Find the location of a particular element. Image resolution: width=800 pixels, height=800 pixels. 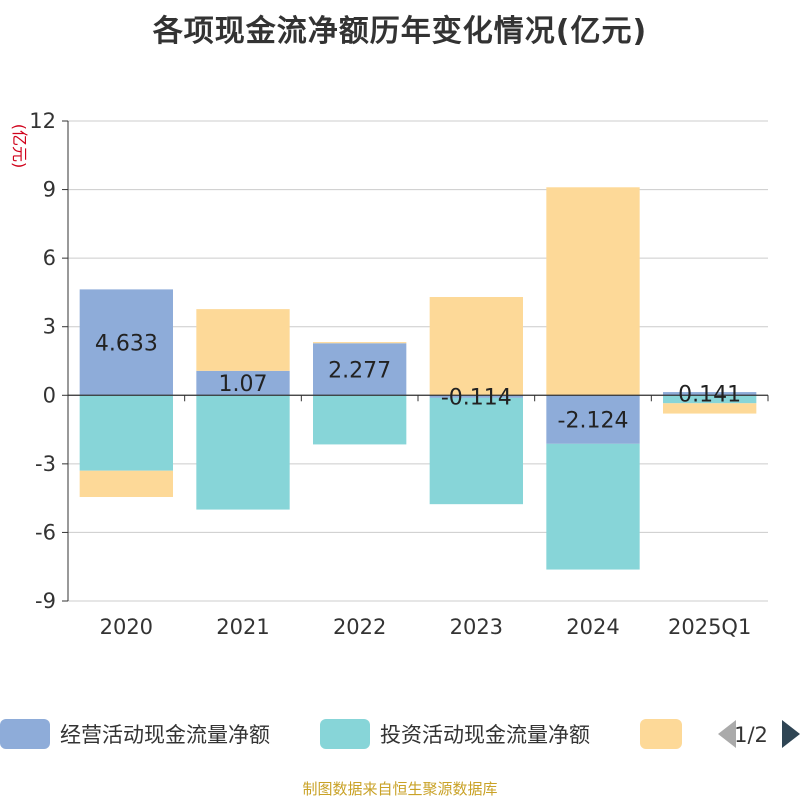

bar-series2-2021 is located at coordinates (243, 452).